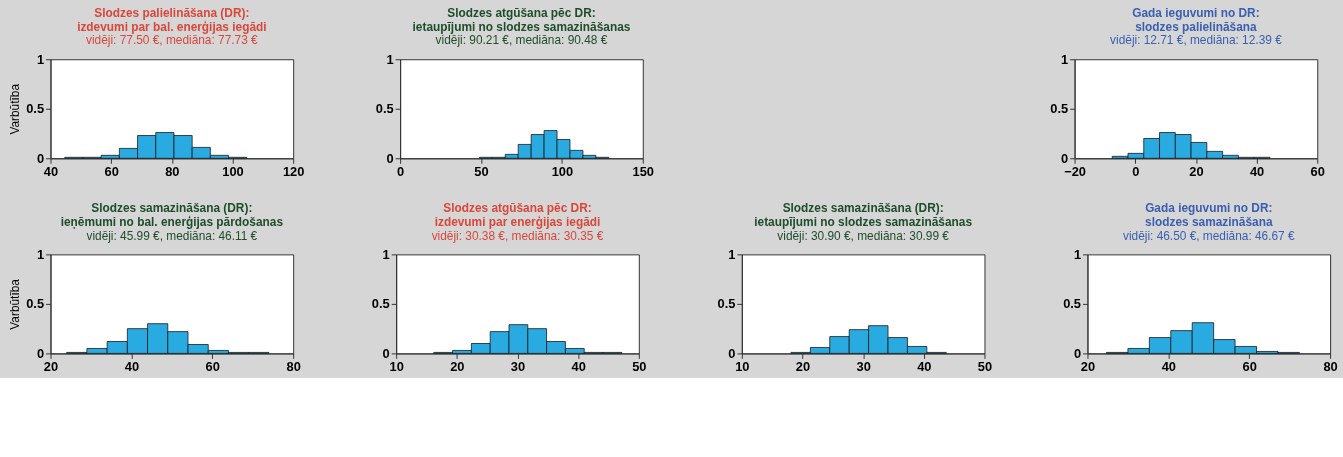 The height and width of the screenshot is (457, 1343). What do you see at coordinates (1209, 235) in the screenshot?
I see `chart-subtitle: vidēji: 46.50 €, mediāna: 46.67 €` at bounding box center [1209, 235].